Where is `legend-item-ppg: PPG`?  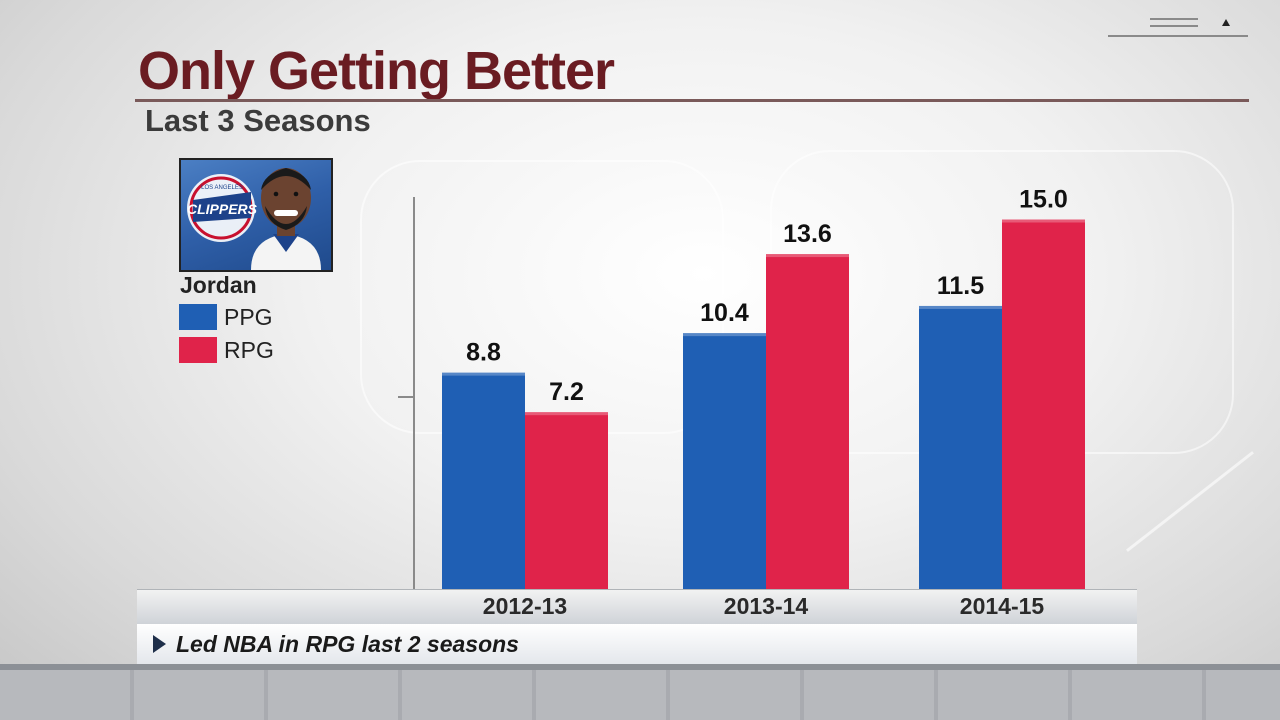
legend-item-ppg: PPG is located at coordinates (226, 317).